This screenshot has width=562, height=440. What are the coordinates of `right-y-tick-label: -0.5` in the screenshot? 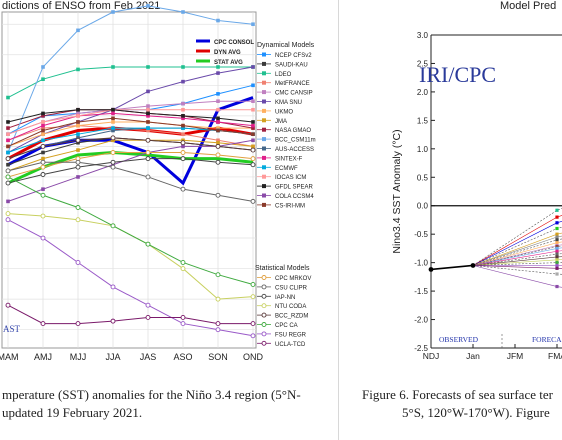 It's located at (421, 234).